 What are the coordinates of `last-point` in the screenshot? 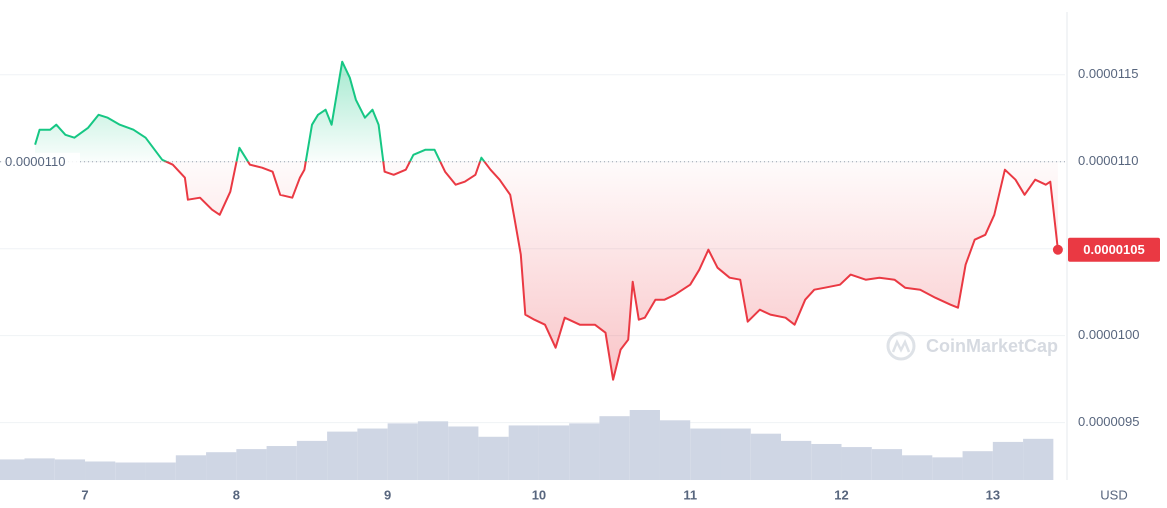 It's located at (1057, 249).